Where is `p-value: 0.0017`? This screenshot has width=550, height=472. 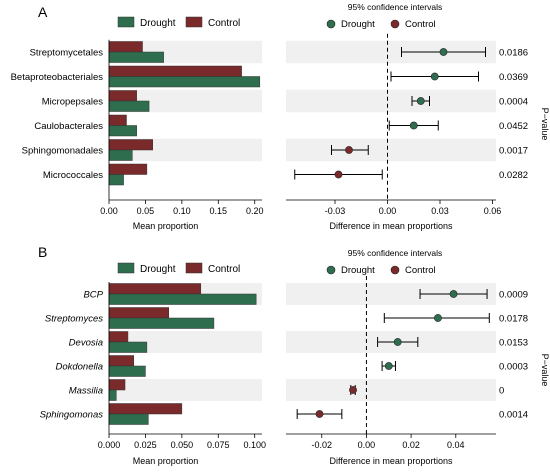
p-value: 0.0017 is located at coordinates (513, 151).